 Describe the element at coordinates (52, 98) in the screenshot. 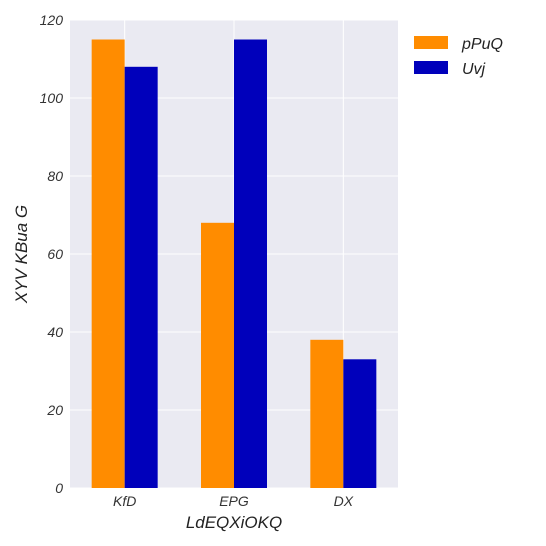

I see `y-tick-label: 100` at that location.